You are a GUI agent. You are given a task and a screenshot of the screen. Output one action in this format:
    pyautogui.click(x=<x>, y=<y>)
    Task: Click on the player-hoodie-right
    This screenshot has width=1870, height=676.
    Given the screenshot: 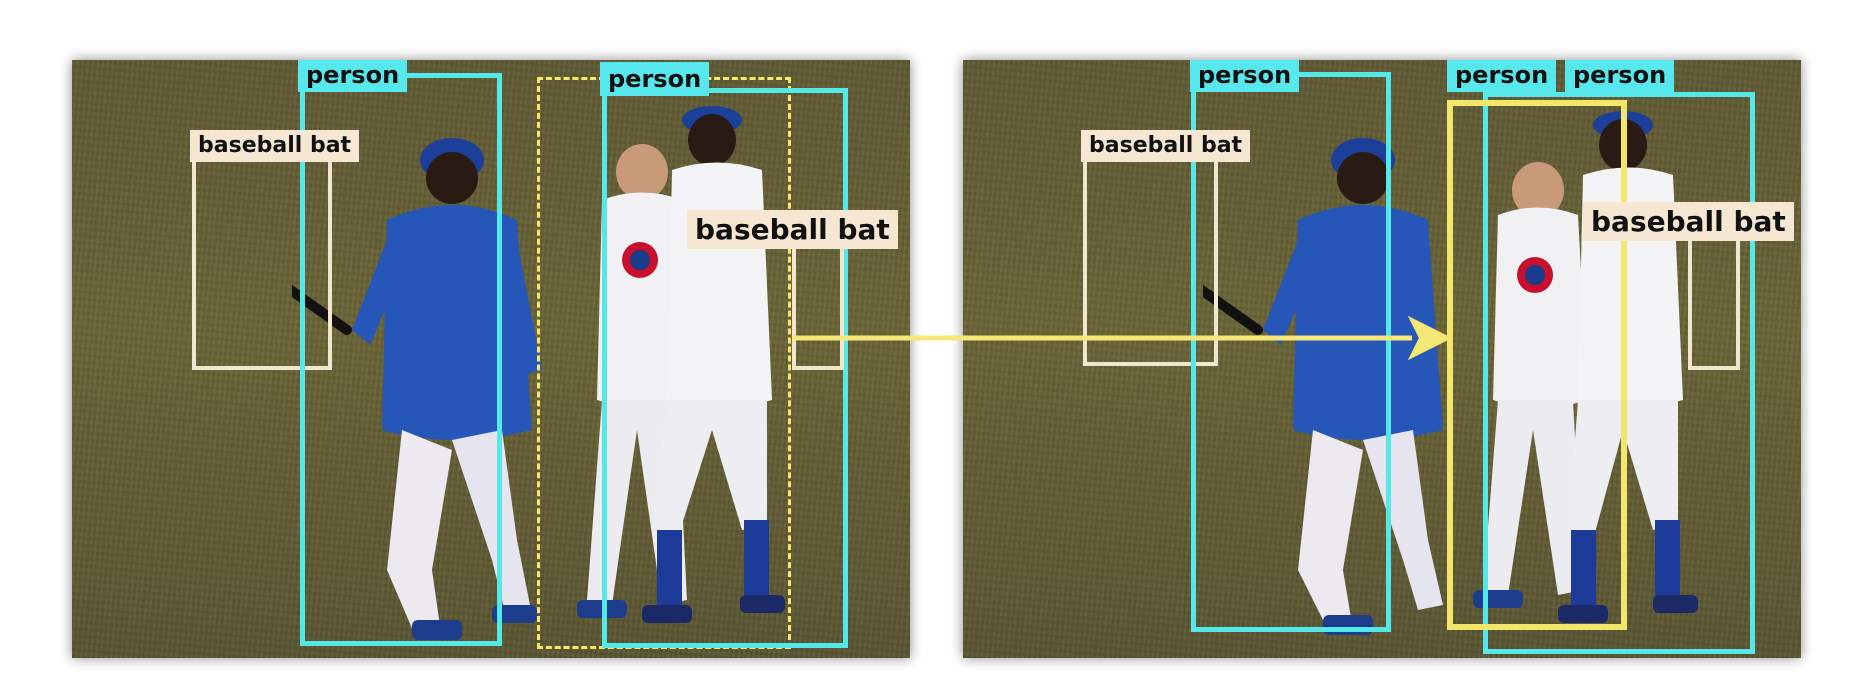 What is the action you would take?
    pyautogui.click(x=1323, y=386)
    